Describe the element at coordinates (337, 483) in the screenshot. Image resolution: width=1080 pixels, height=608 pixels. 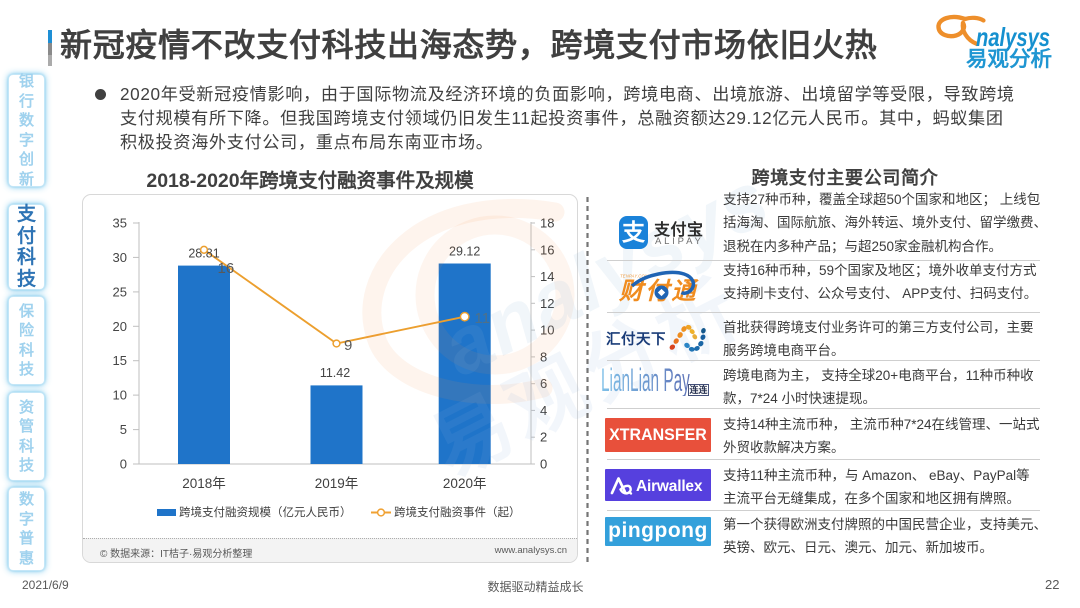
I see `svg-text: 2019年` at that location.